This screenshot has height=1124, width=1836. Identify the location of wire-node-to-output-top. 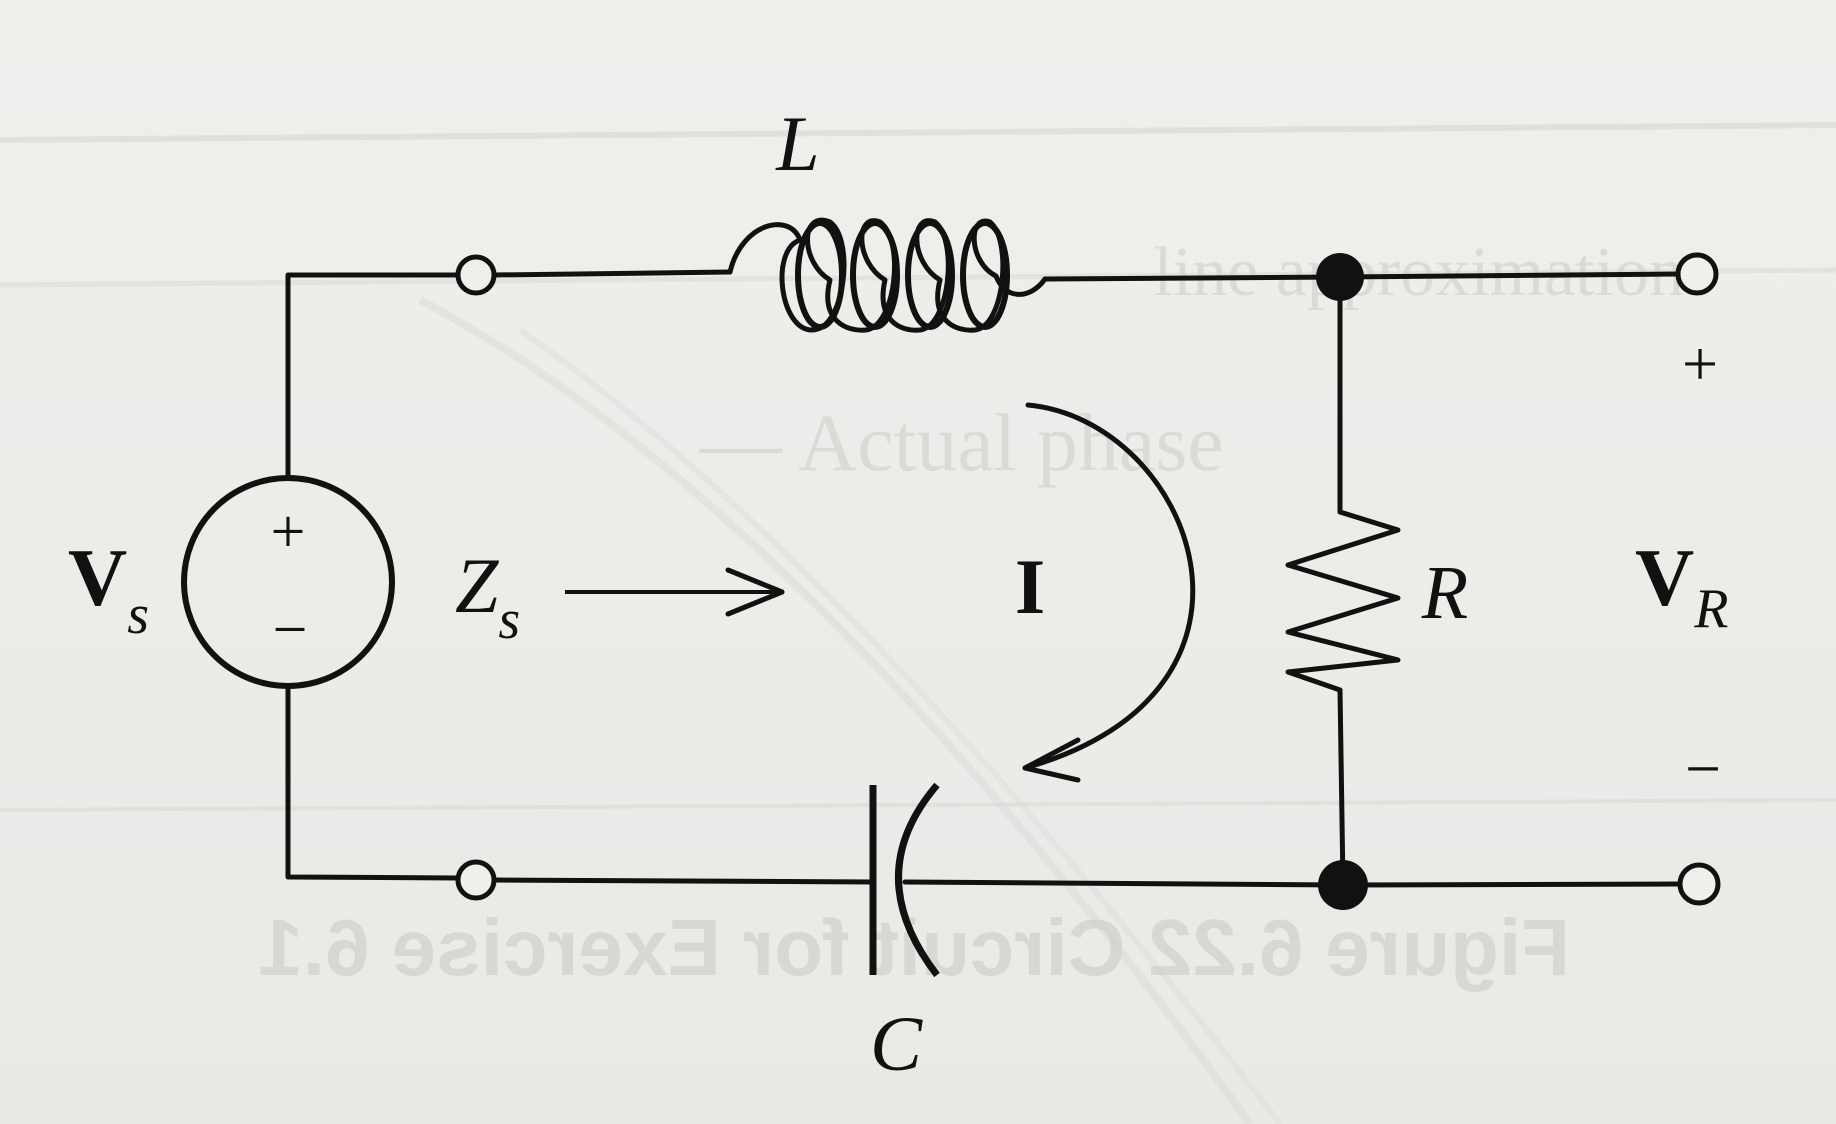
(1509, 275).